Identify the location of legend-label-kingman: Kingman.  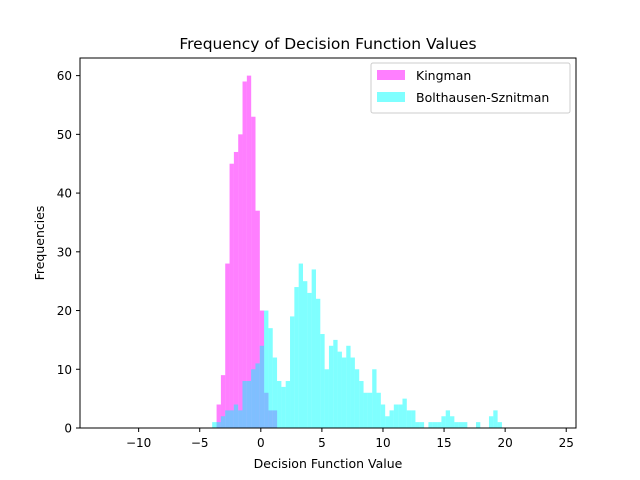
(443, 75).